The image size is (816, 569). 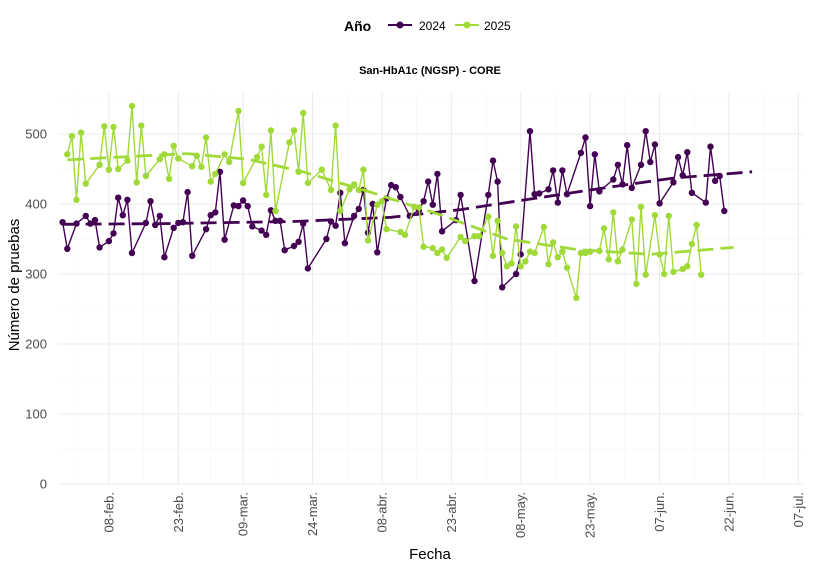 I want to click on y-tick-label: 0, so click(x=43, y=484).